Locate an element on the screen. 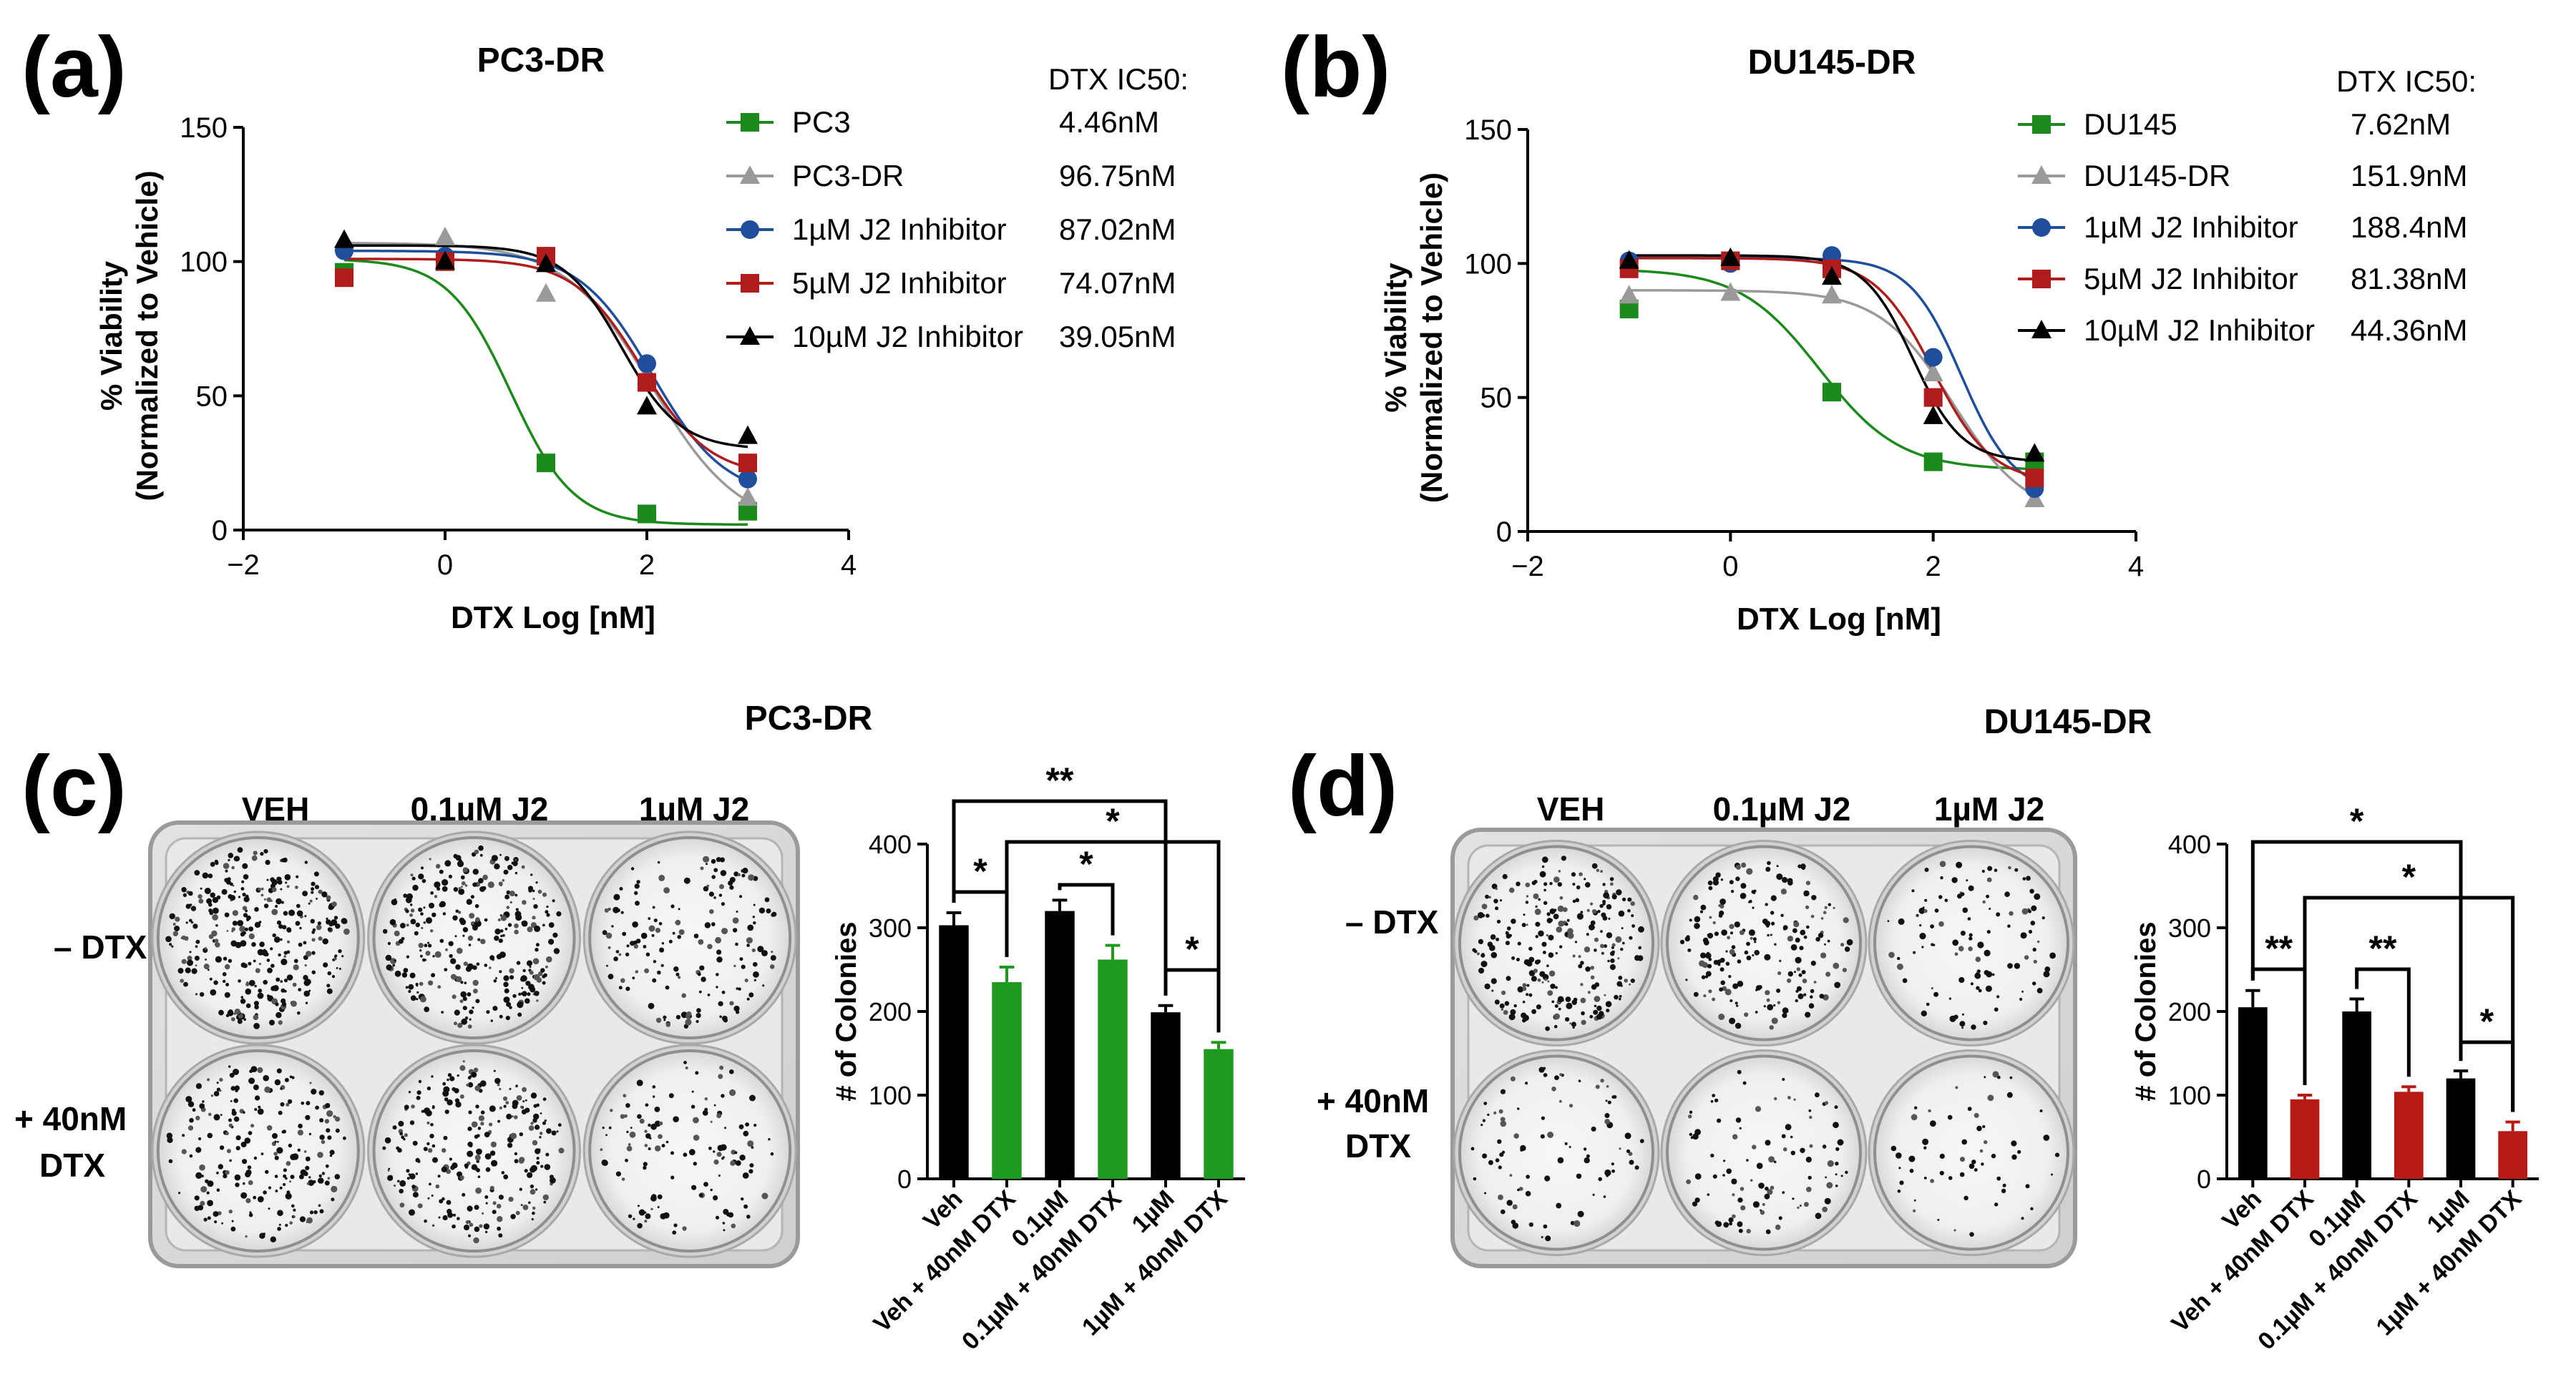  y-tick-label: 400 is located at coordinates (890, 844).